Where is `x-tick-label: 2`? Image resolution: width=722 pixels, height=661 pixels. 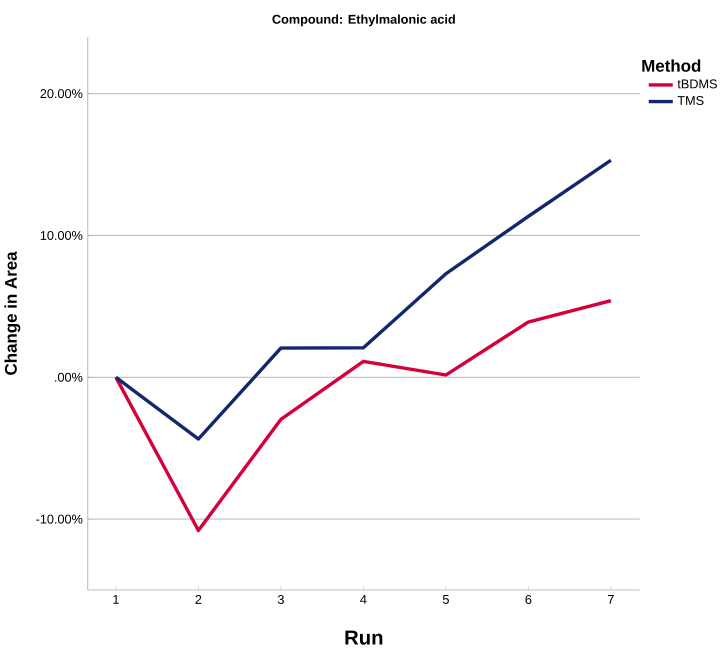 x-tick-label: 2 is located at coordinates (199, 599).